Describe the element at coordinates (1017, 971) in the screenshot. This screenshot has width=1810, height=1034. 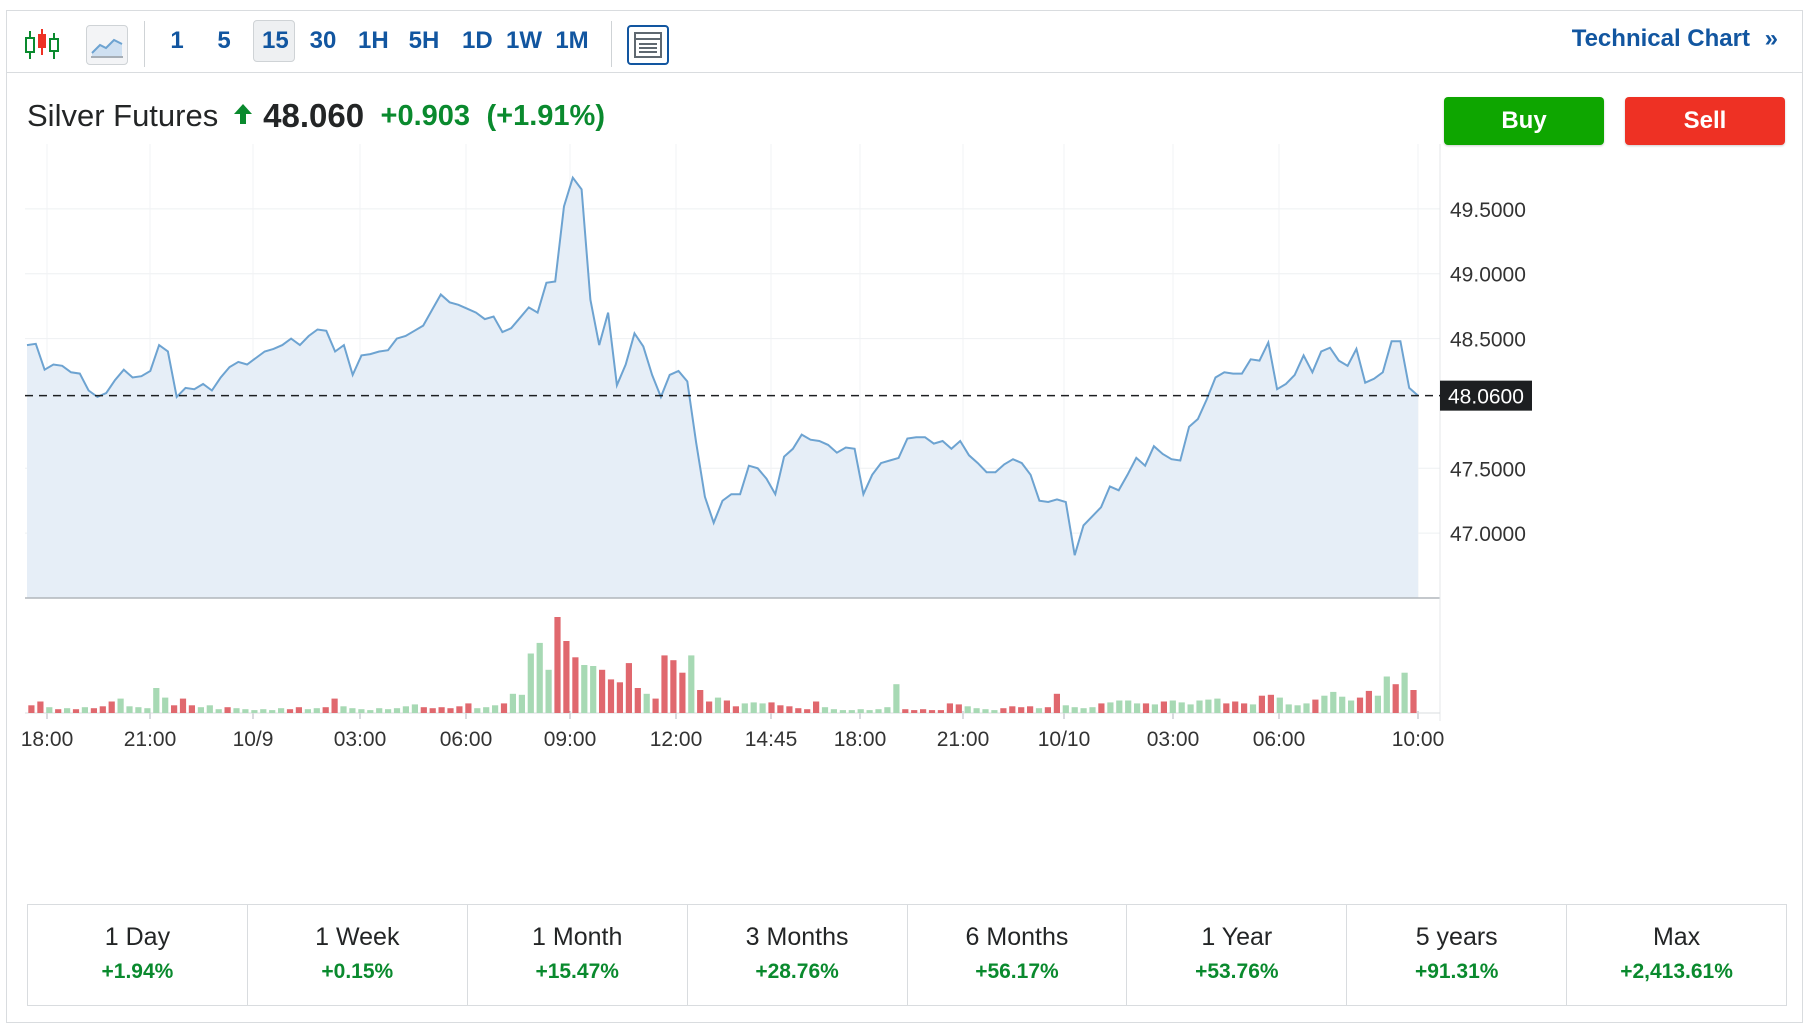
I see `period-change: +56.17%` at that location.